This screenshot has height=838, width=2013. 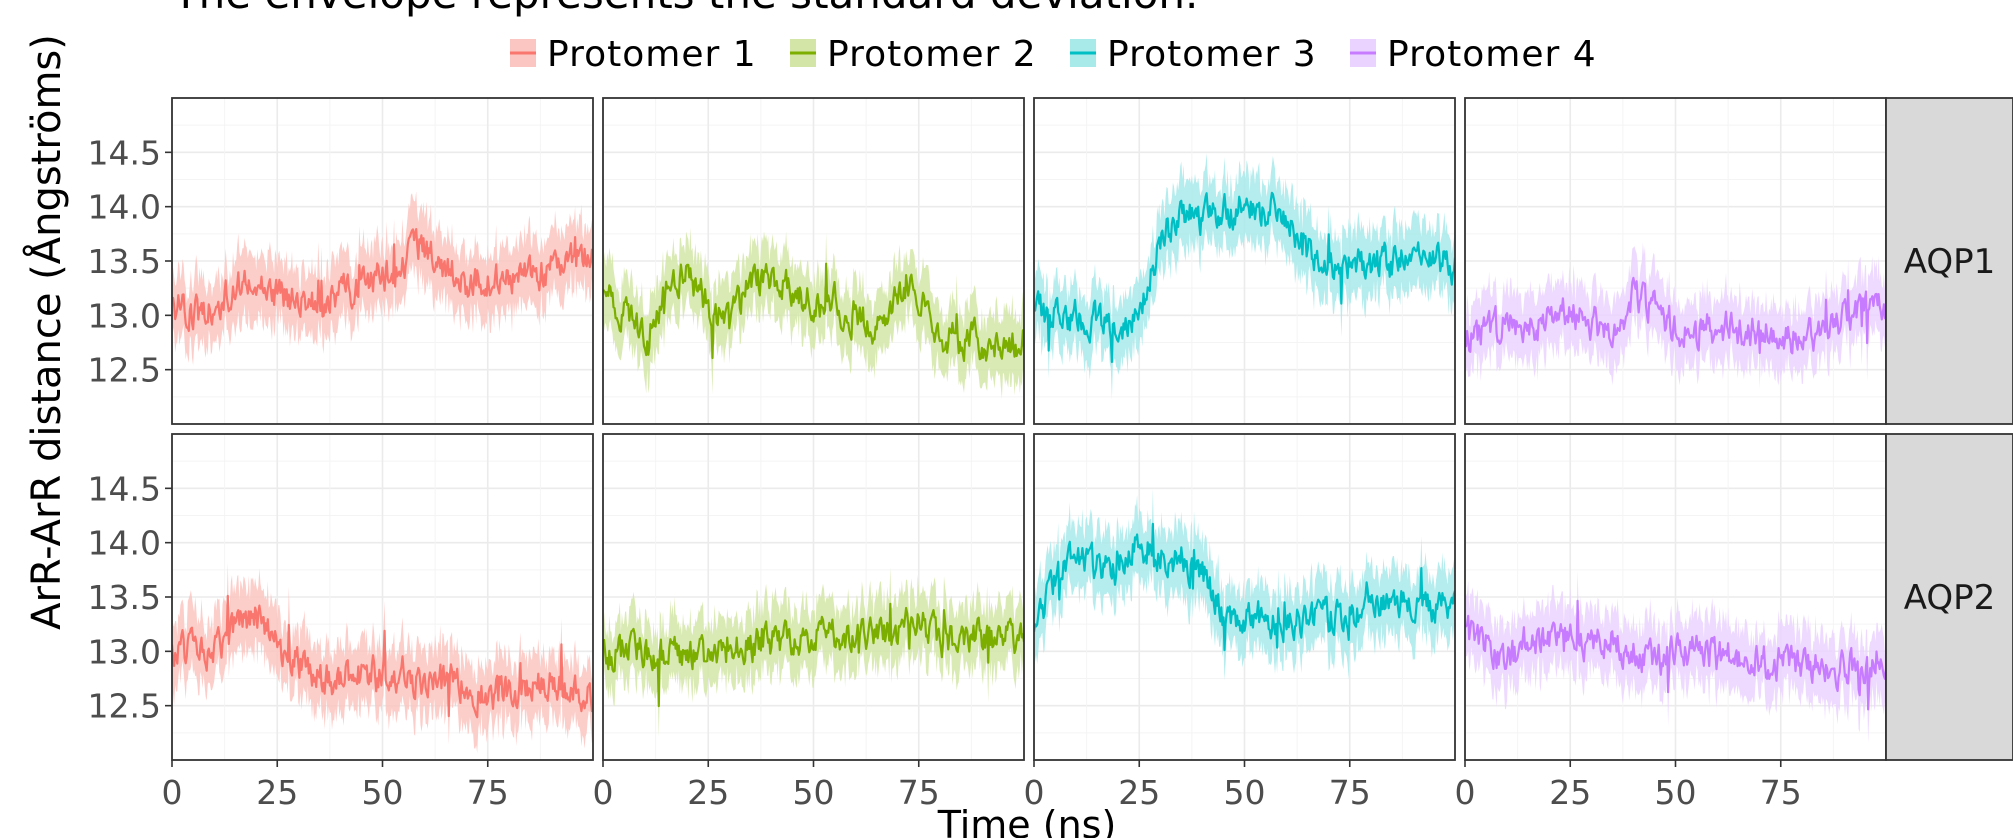 I want to click on x-axis-label: Time (ns), so click(x=1027, y=820).